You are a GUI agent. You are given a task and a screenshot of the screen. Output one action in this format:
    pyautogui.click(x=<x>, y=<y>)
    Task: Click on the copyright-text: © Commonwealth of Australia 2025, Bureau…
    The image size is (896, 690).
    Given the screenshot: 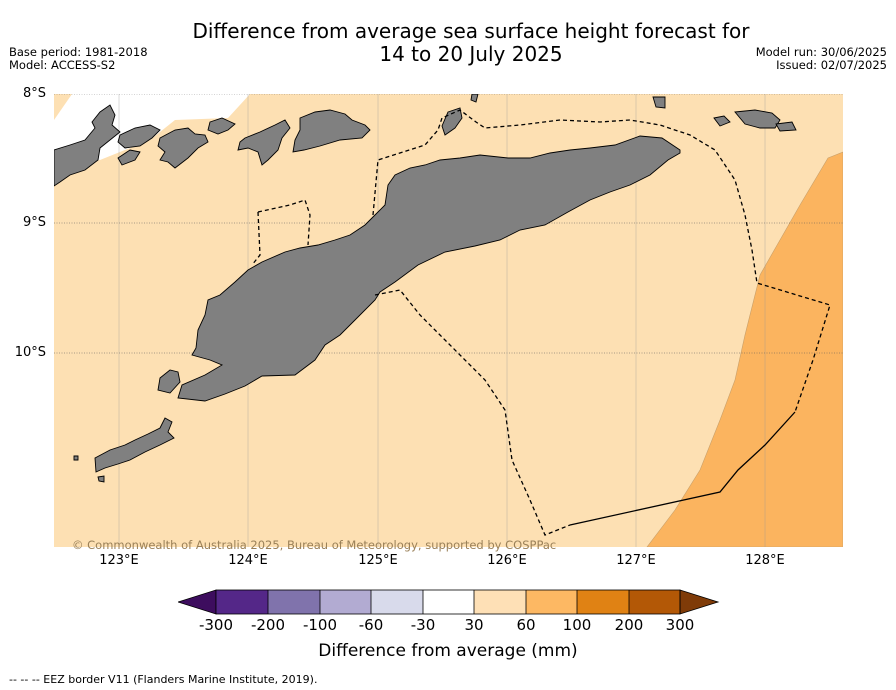 What is the action you would take?
    pyautogui.click(x=314, y=545)
    